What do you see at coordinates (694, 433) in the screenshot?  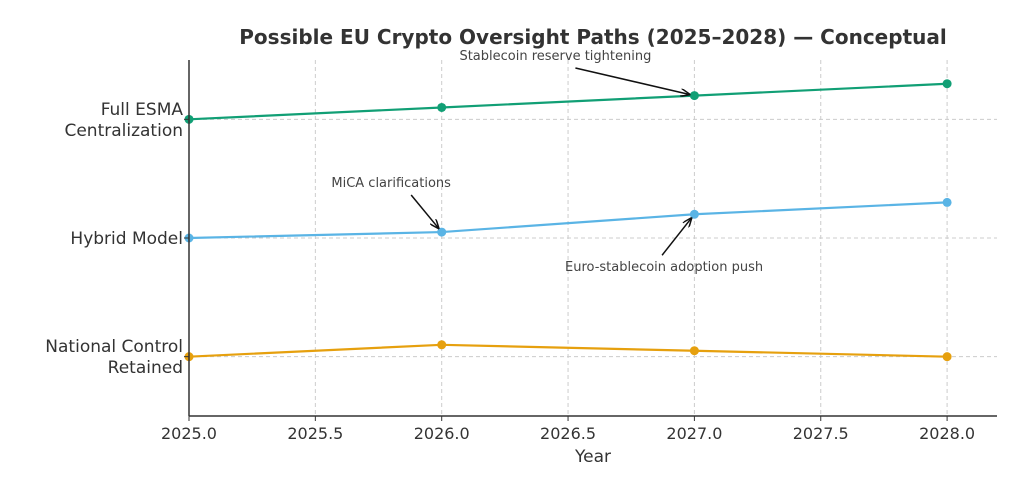 I see `x-tick-label: 2027.0` at bounding box center [694, 433].